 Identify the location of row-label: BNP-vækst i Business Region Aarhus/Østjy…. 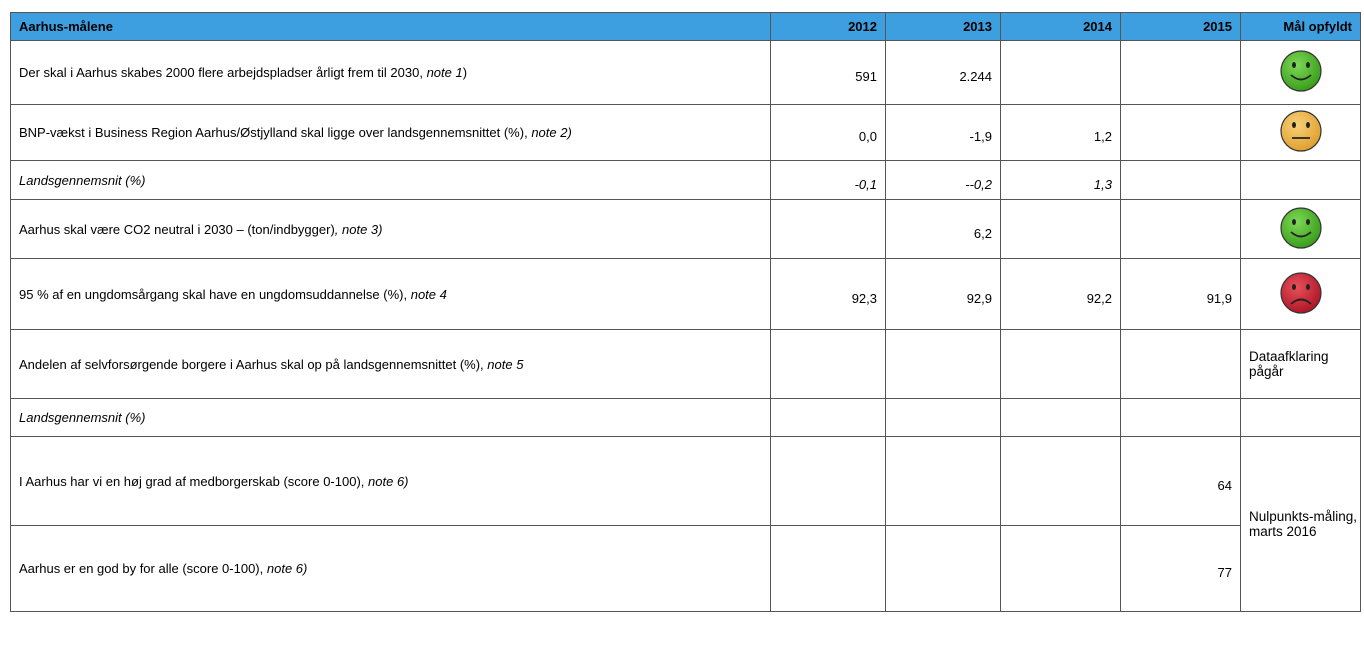
(273, 132).